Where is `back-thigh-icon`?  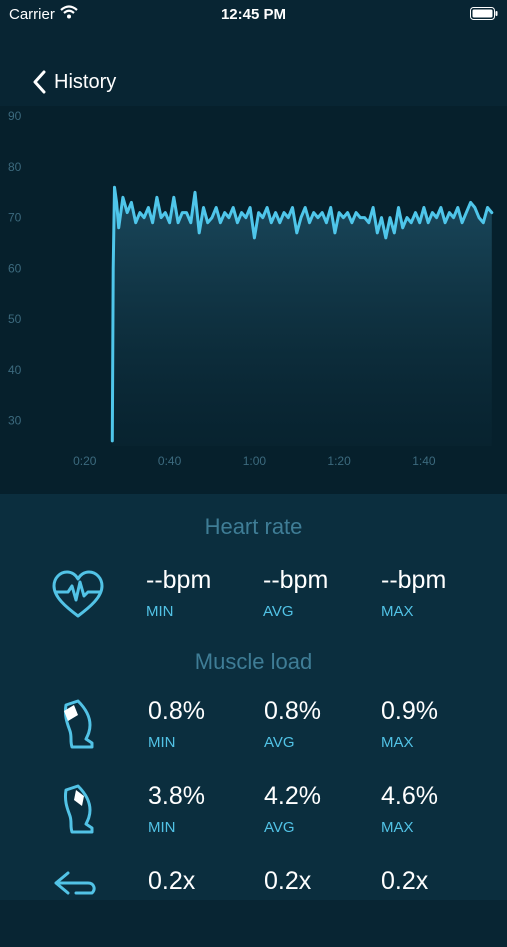 back-thigh-icon is located at coordinates (78, 812).